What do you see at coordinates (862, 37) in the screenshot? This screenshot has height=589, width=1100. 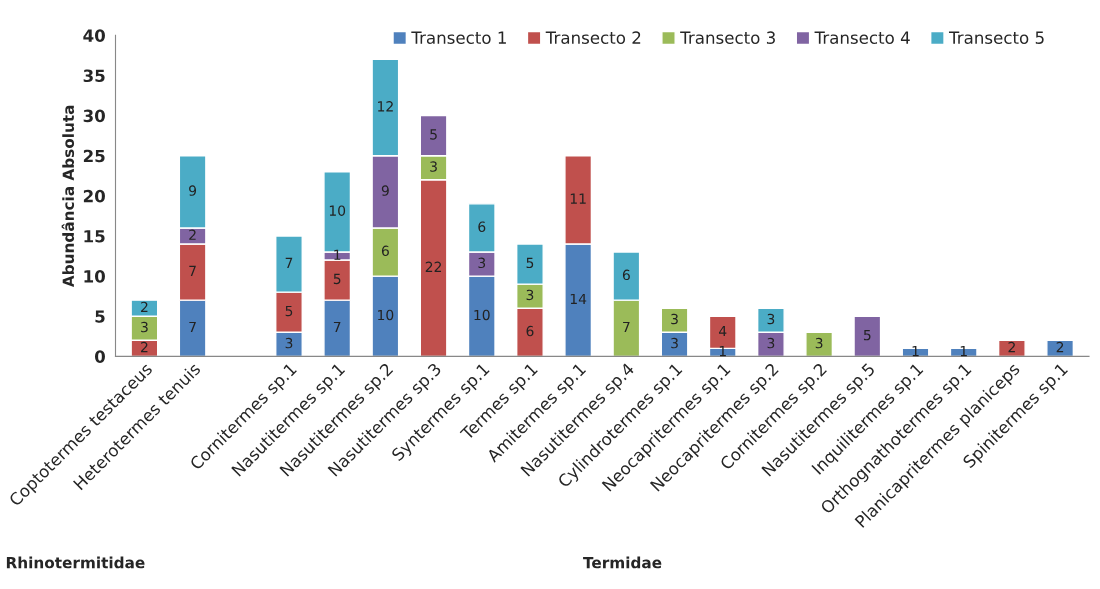 I see `legend-label: Transecto 4` at bounding box center [862, 37].